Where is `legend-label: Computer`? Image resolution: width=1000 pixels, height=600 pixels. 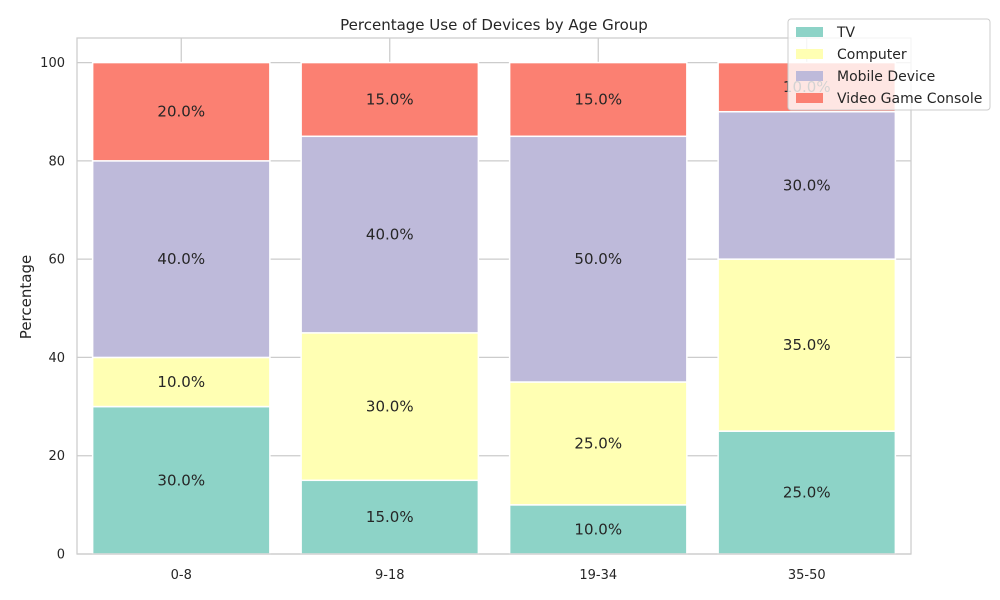 legend-label: Computer is located at coordinates (872, 55).